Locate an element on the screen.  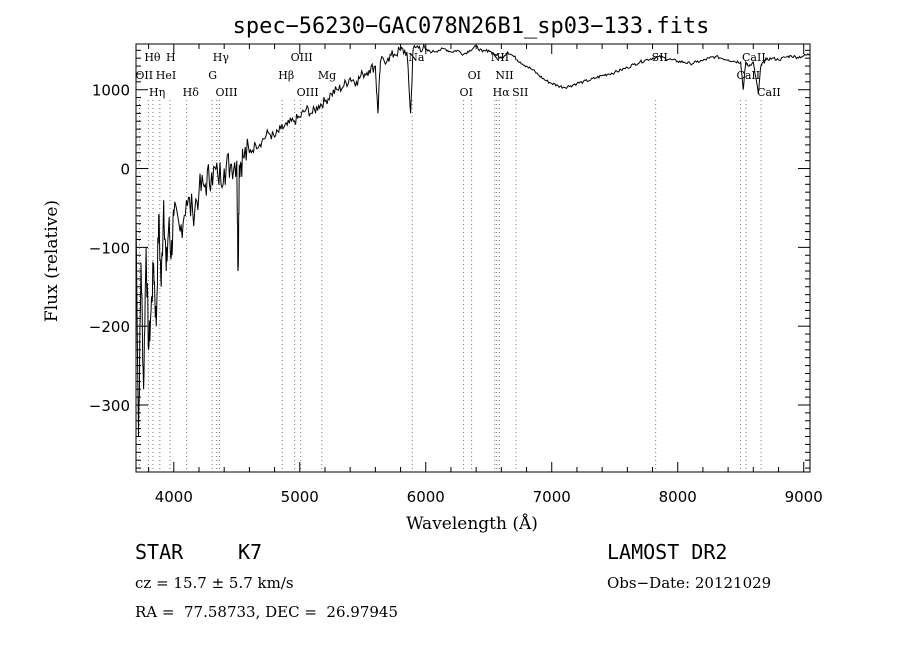
marker-label: HeI is located at coordinates (166, 75).